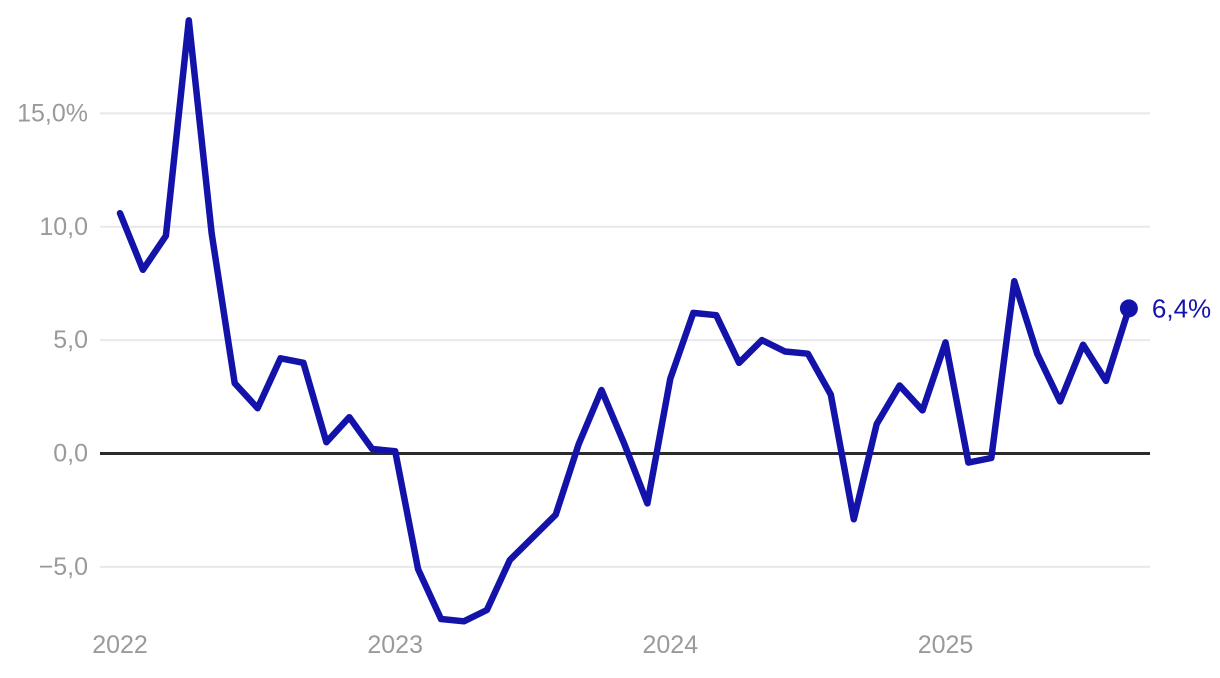 The width and height of the screenshot is (1220, 678). Describe the element at coordinates (670, 645) in the screenshot. I see `x-axis-tick-label: 2024` at that location.